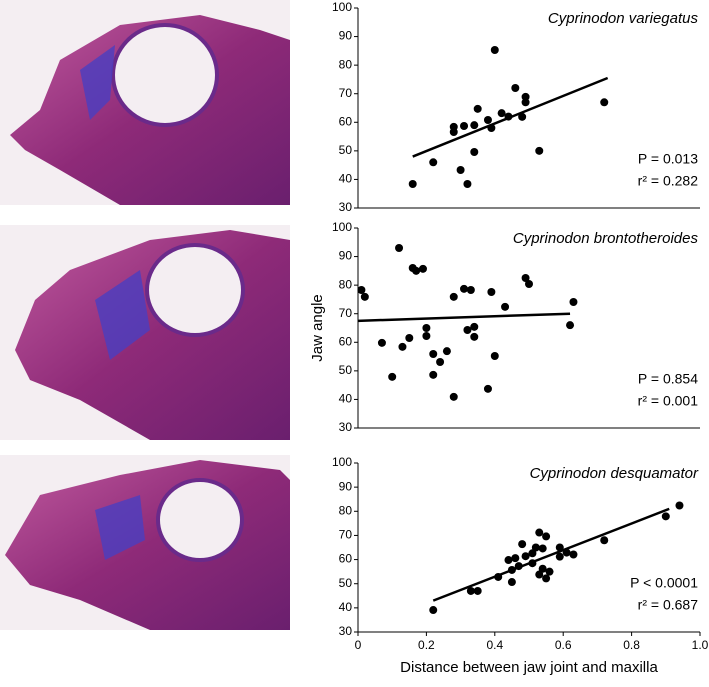  What do you see at coordinates (494, 645) in the screenshot?
I see `x-tick-label: 0.4` at bounding box center [494, 645].